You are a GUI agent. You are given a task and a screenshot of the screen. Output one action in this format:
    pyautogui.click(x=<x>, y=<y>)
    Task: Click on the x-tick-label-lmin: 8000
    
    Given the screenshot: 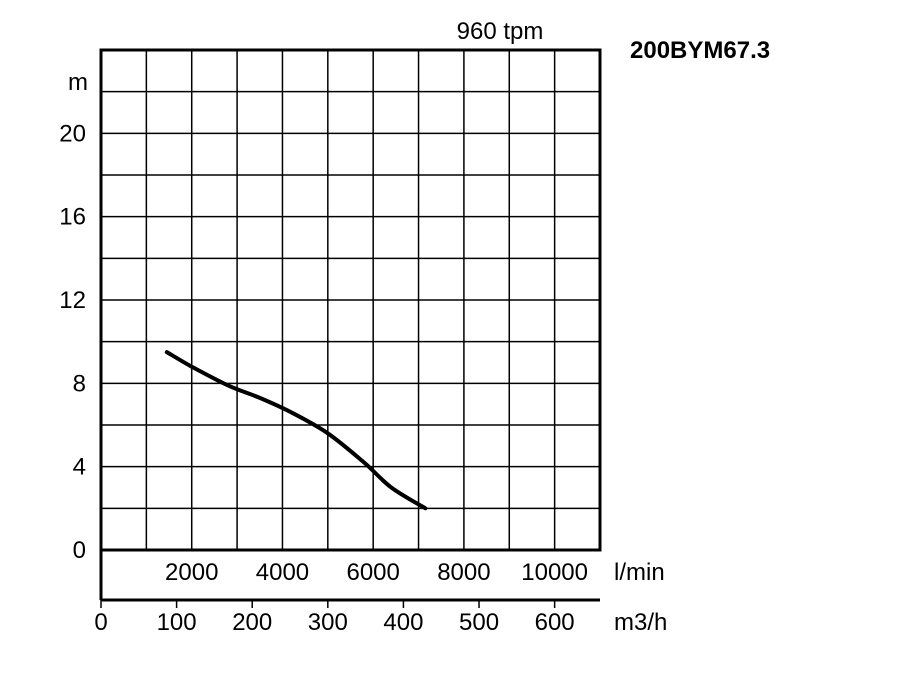 What is the action you would take?
    pyautogui.click(x=463, y=572)
    